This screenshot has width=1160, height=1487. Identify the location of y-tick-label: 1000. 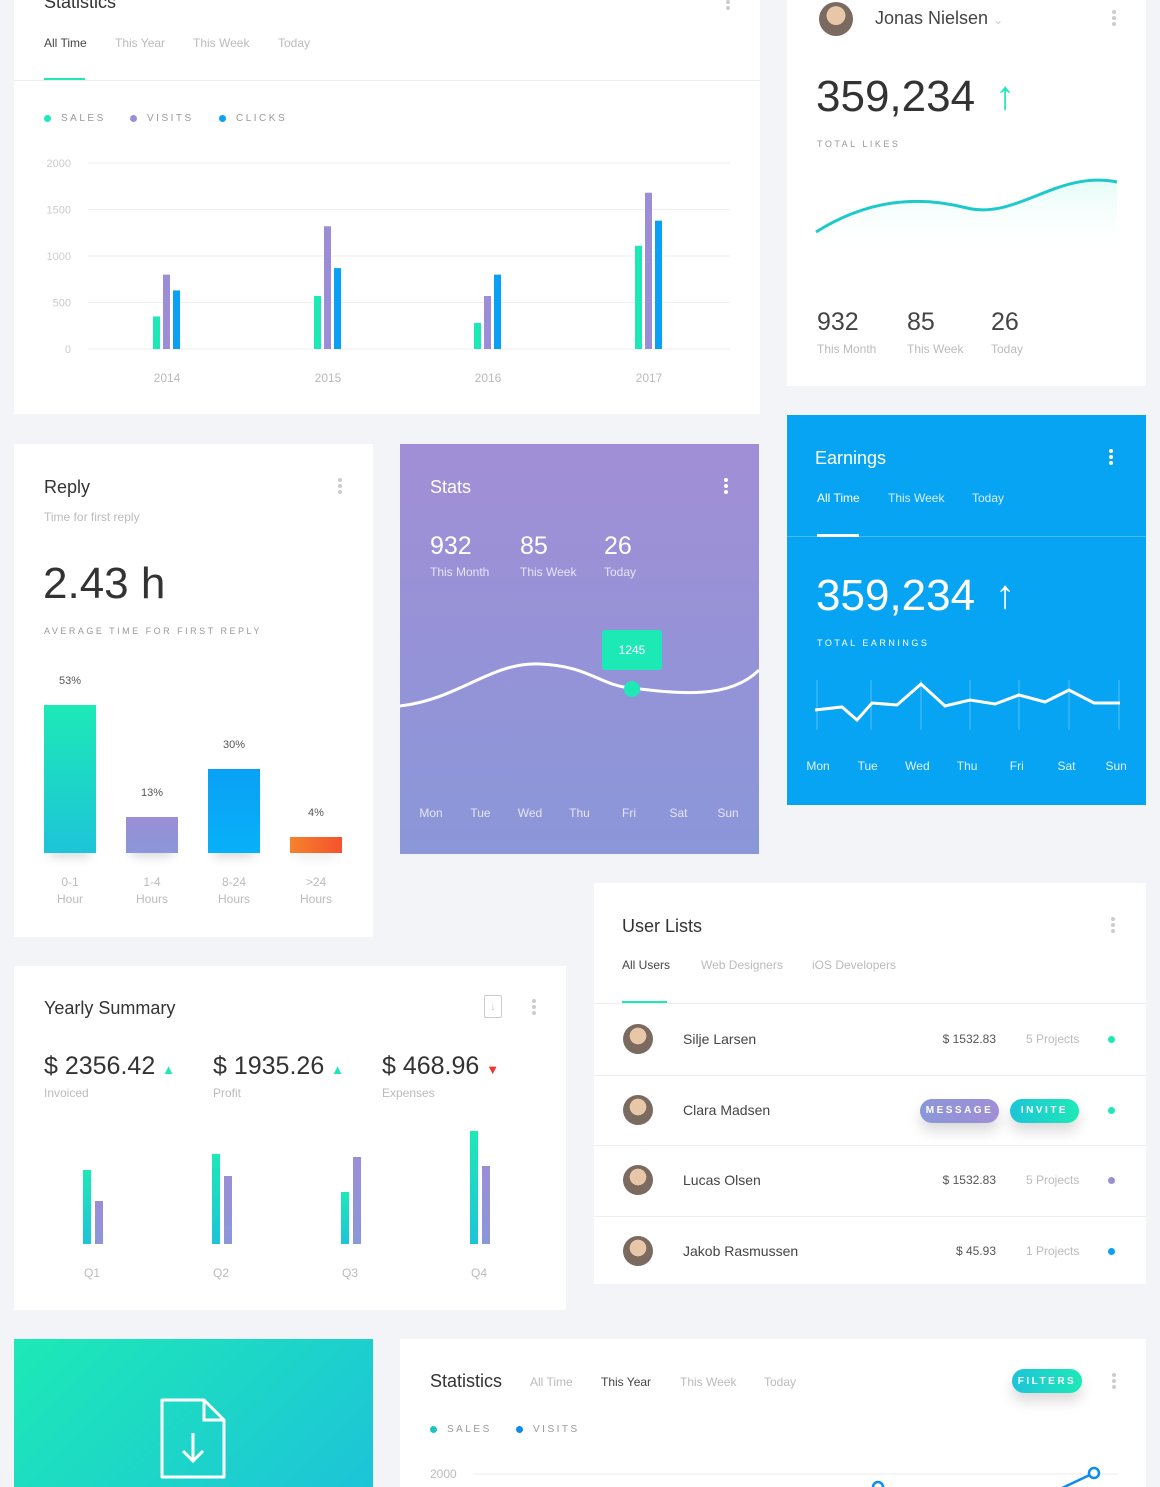
(59, 257).